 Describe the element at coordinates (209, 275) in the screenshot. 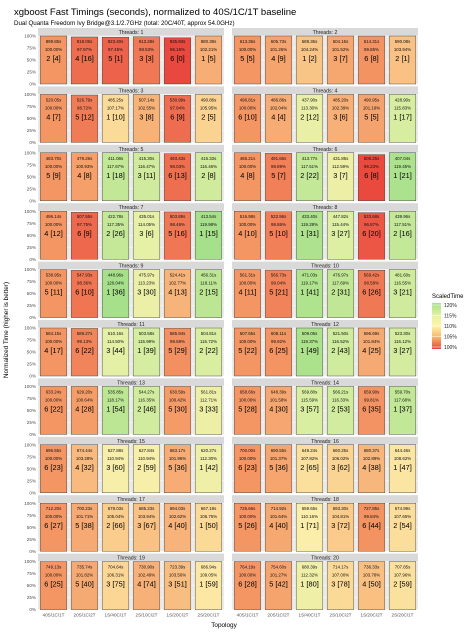

I see `bar-time-label: 456.31s` at that location.